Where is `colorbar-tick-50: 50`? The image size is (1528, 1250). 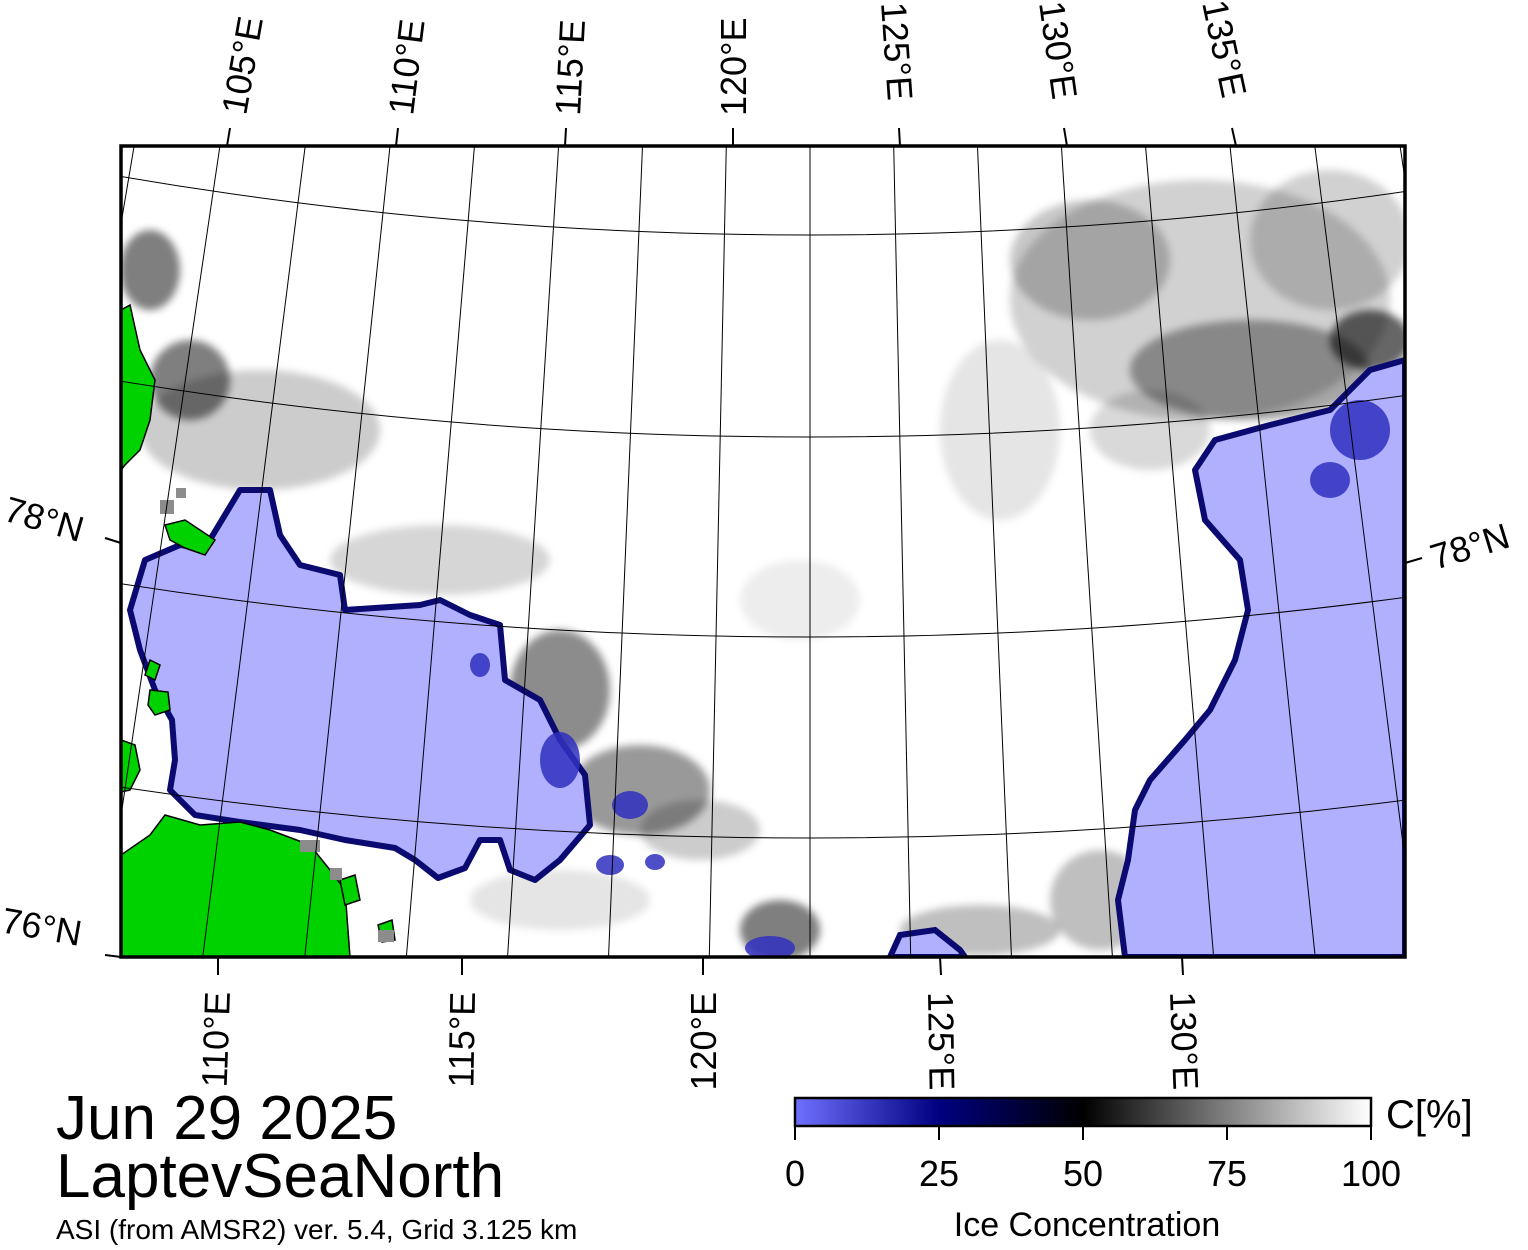 colorbar-tick-50: 50 is located at coordinates (1083, 1173).